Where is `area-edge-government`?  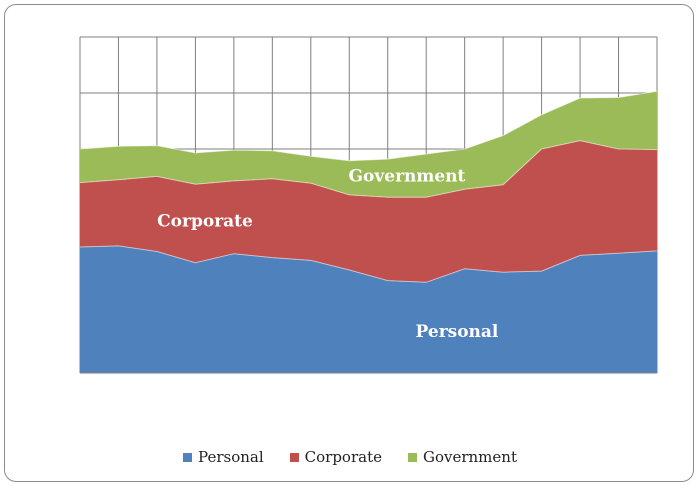 area-edge-government is located at coordinates (368, 126).